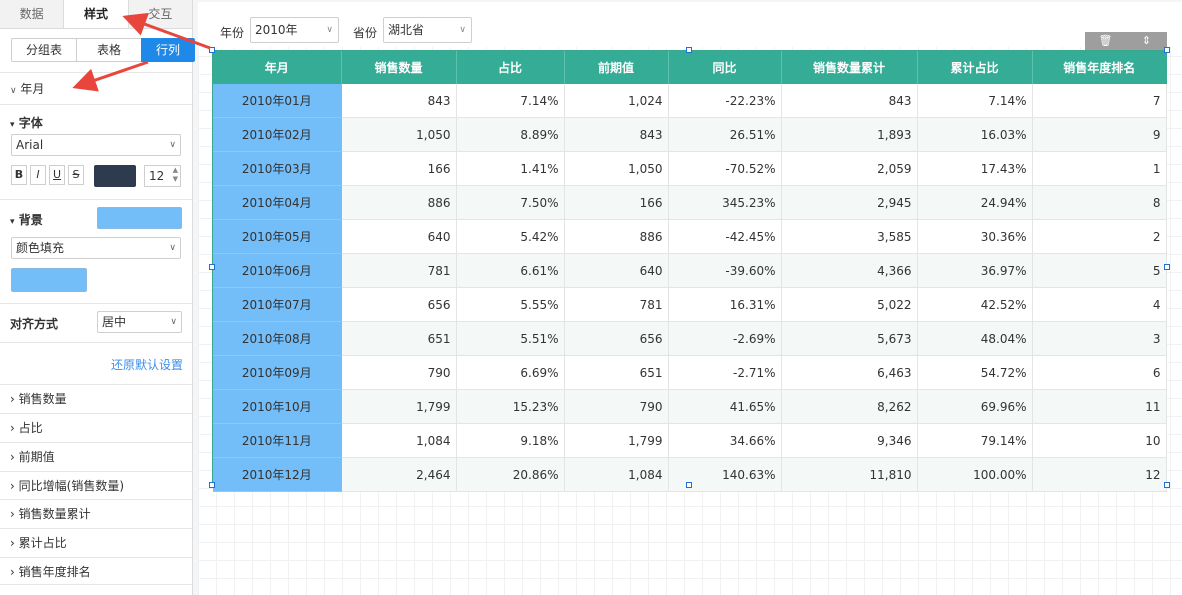  I want to click on table-cell: 3,585, so click(849, 236).